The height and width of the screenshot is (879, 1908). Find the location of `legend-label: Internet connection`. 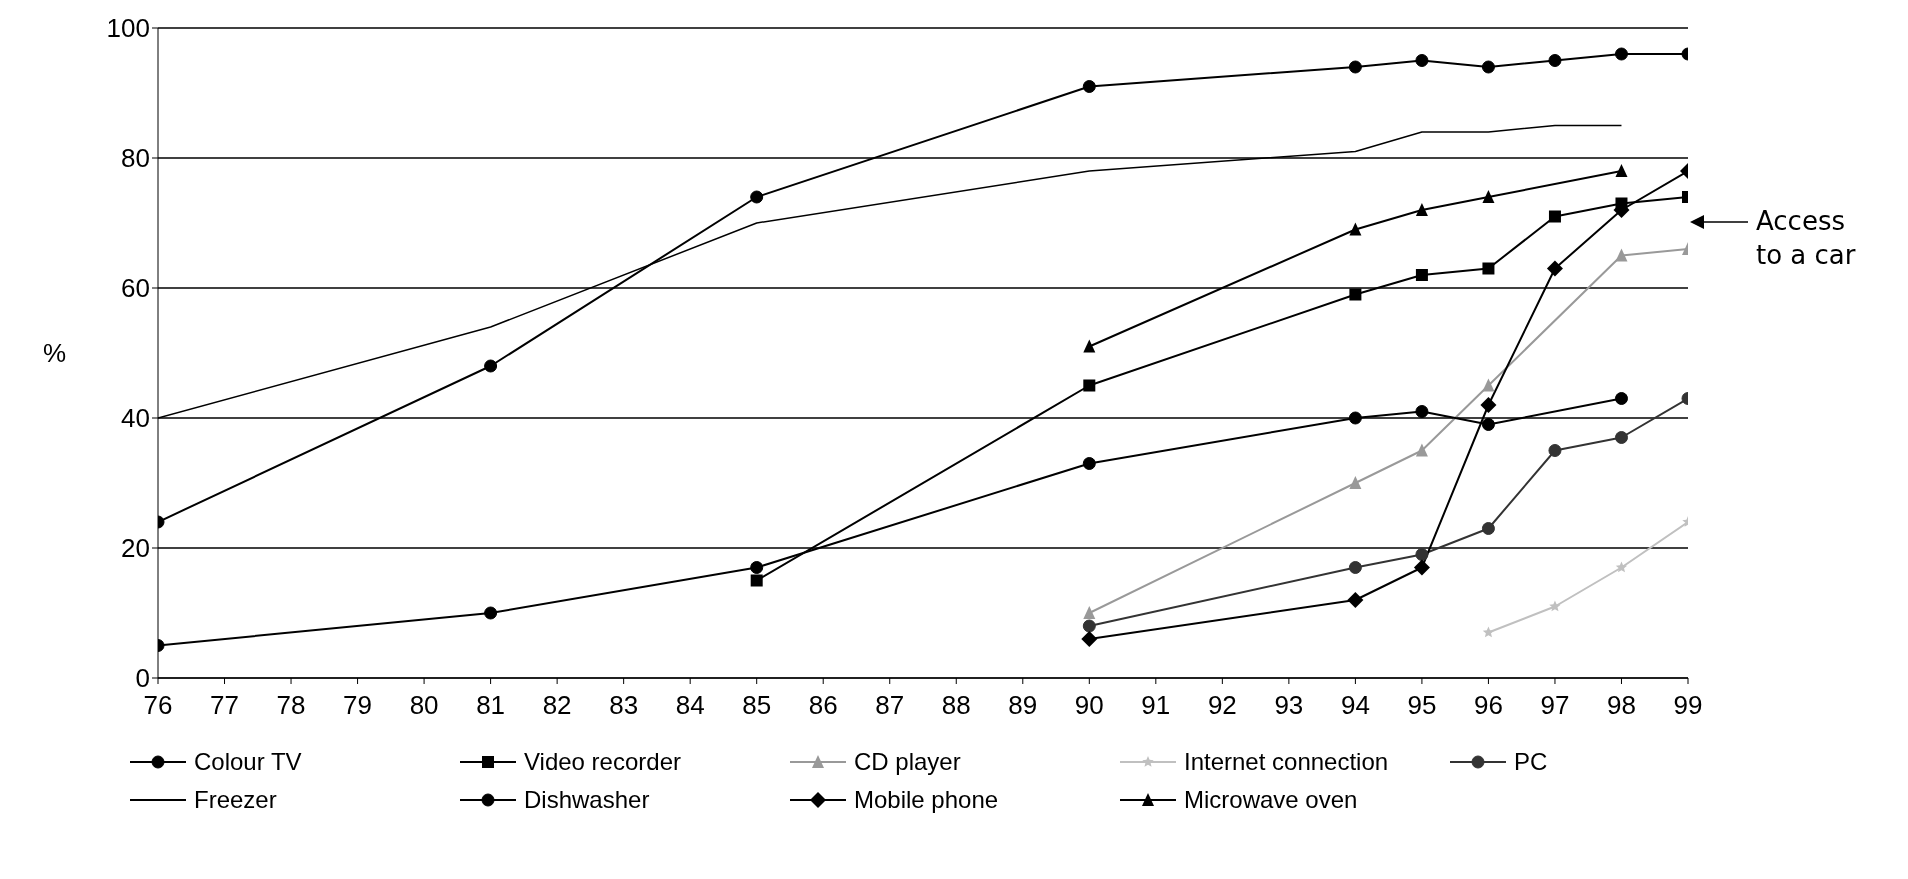

legend-label: Internet connection is located at coordinates (1286, 762).